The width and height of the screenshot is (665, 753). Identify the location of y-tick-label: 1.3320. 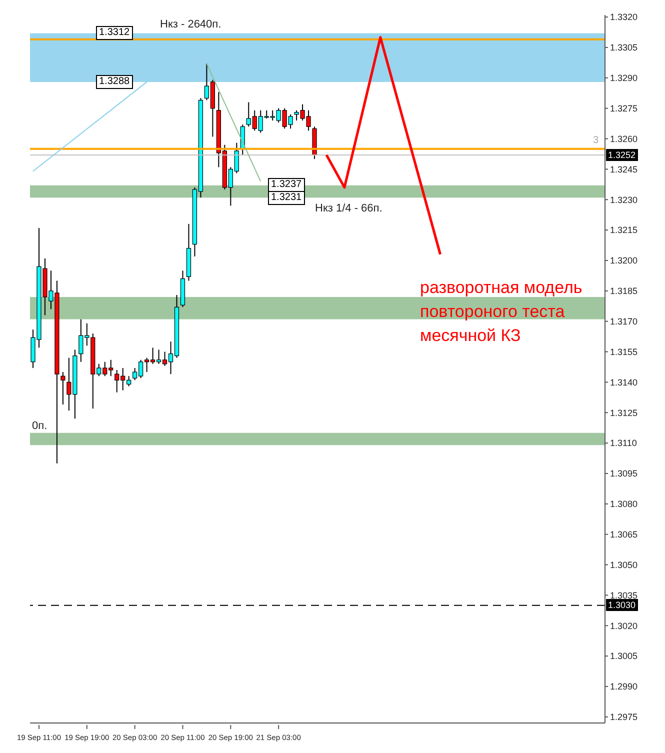
(624, 17).